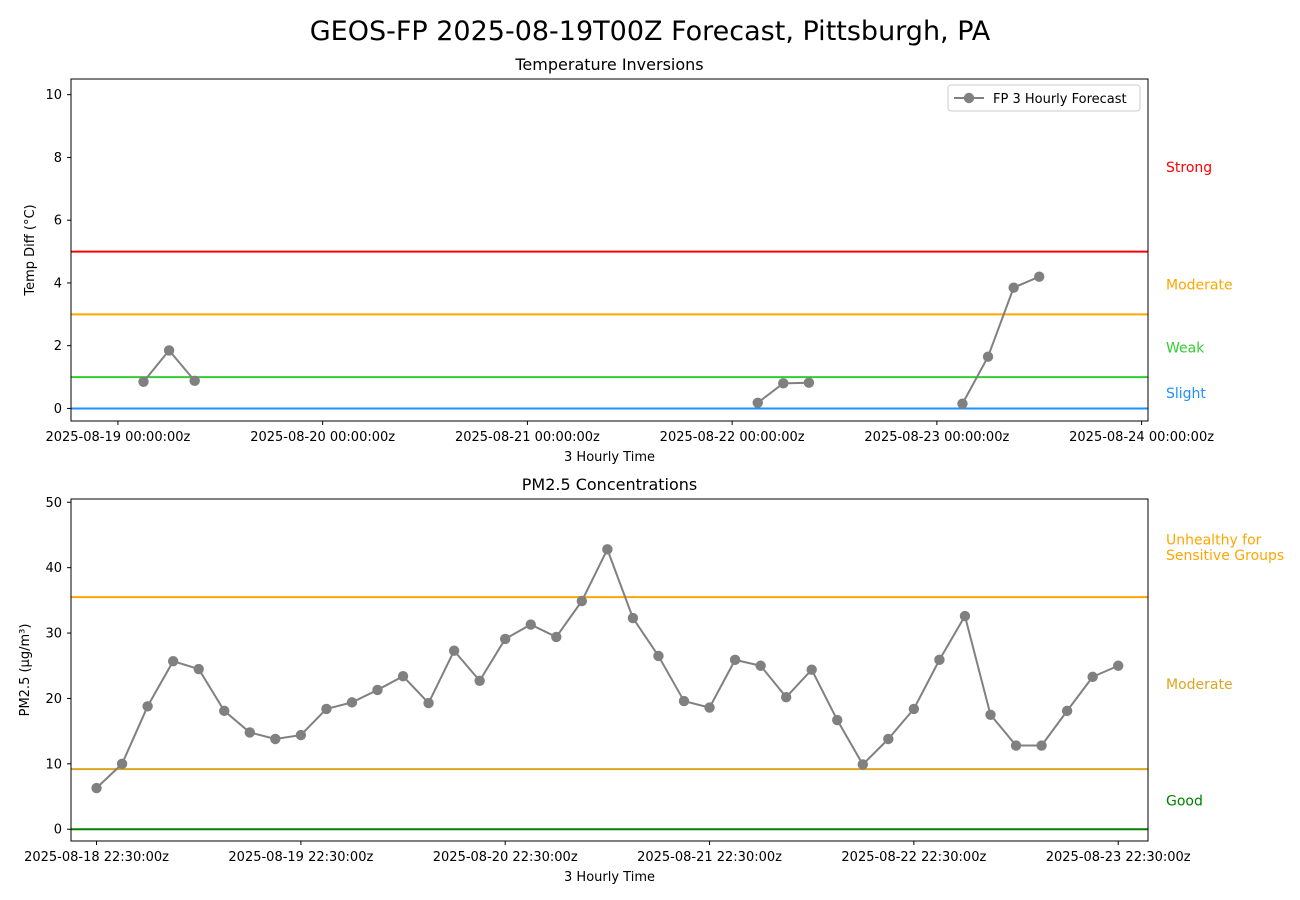 This screenshot has width=1300, height=900. I want to click on category-label: Weak, so click(1185, 348).